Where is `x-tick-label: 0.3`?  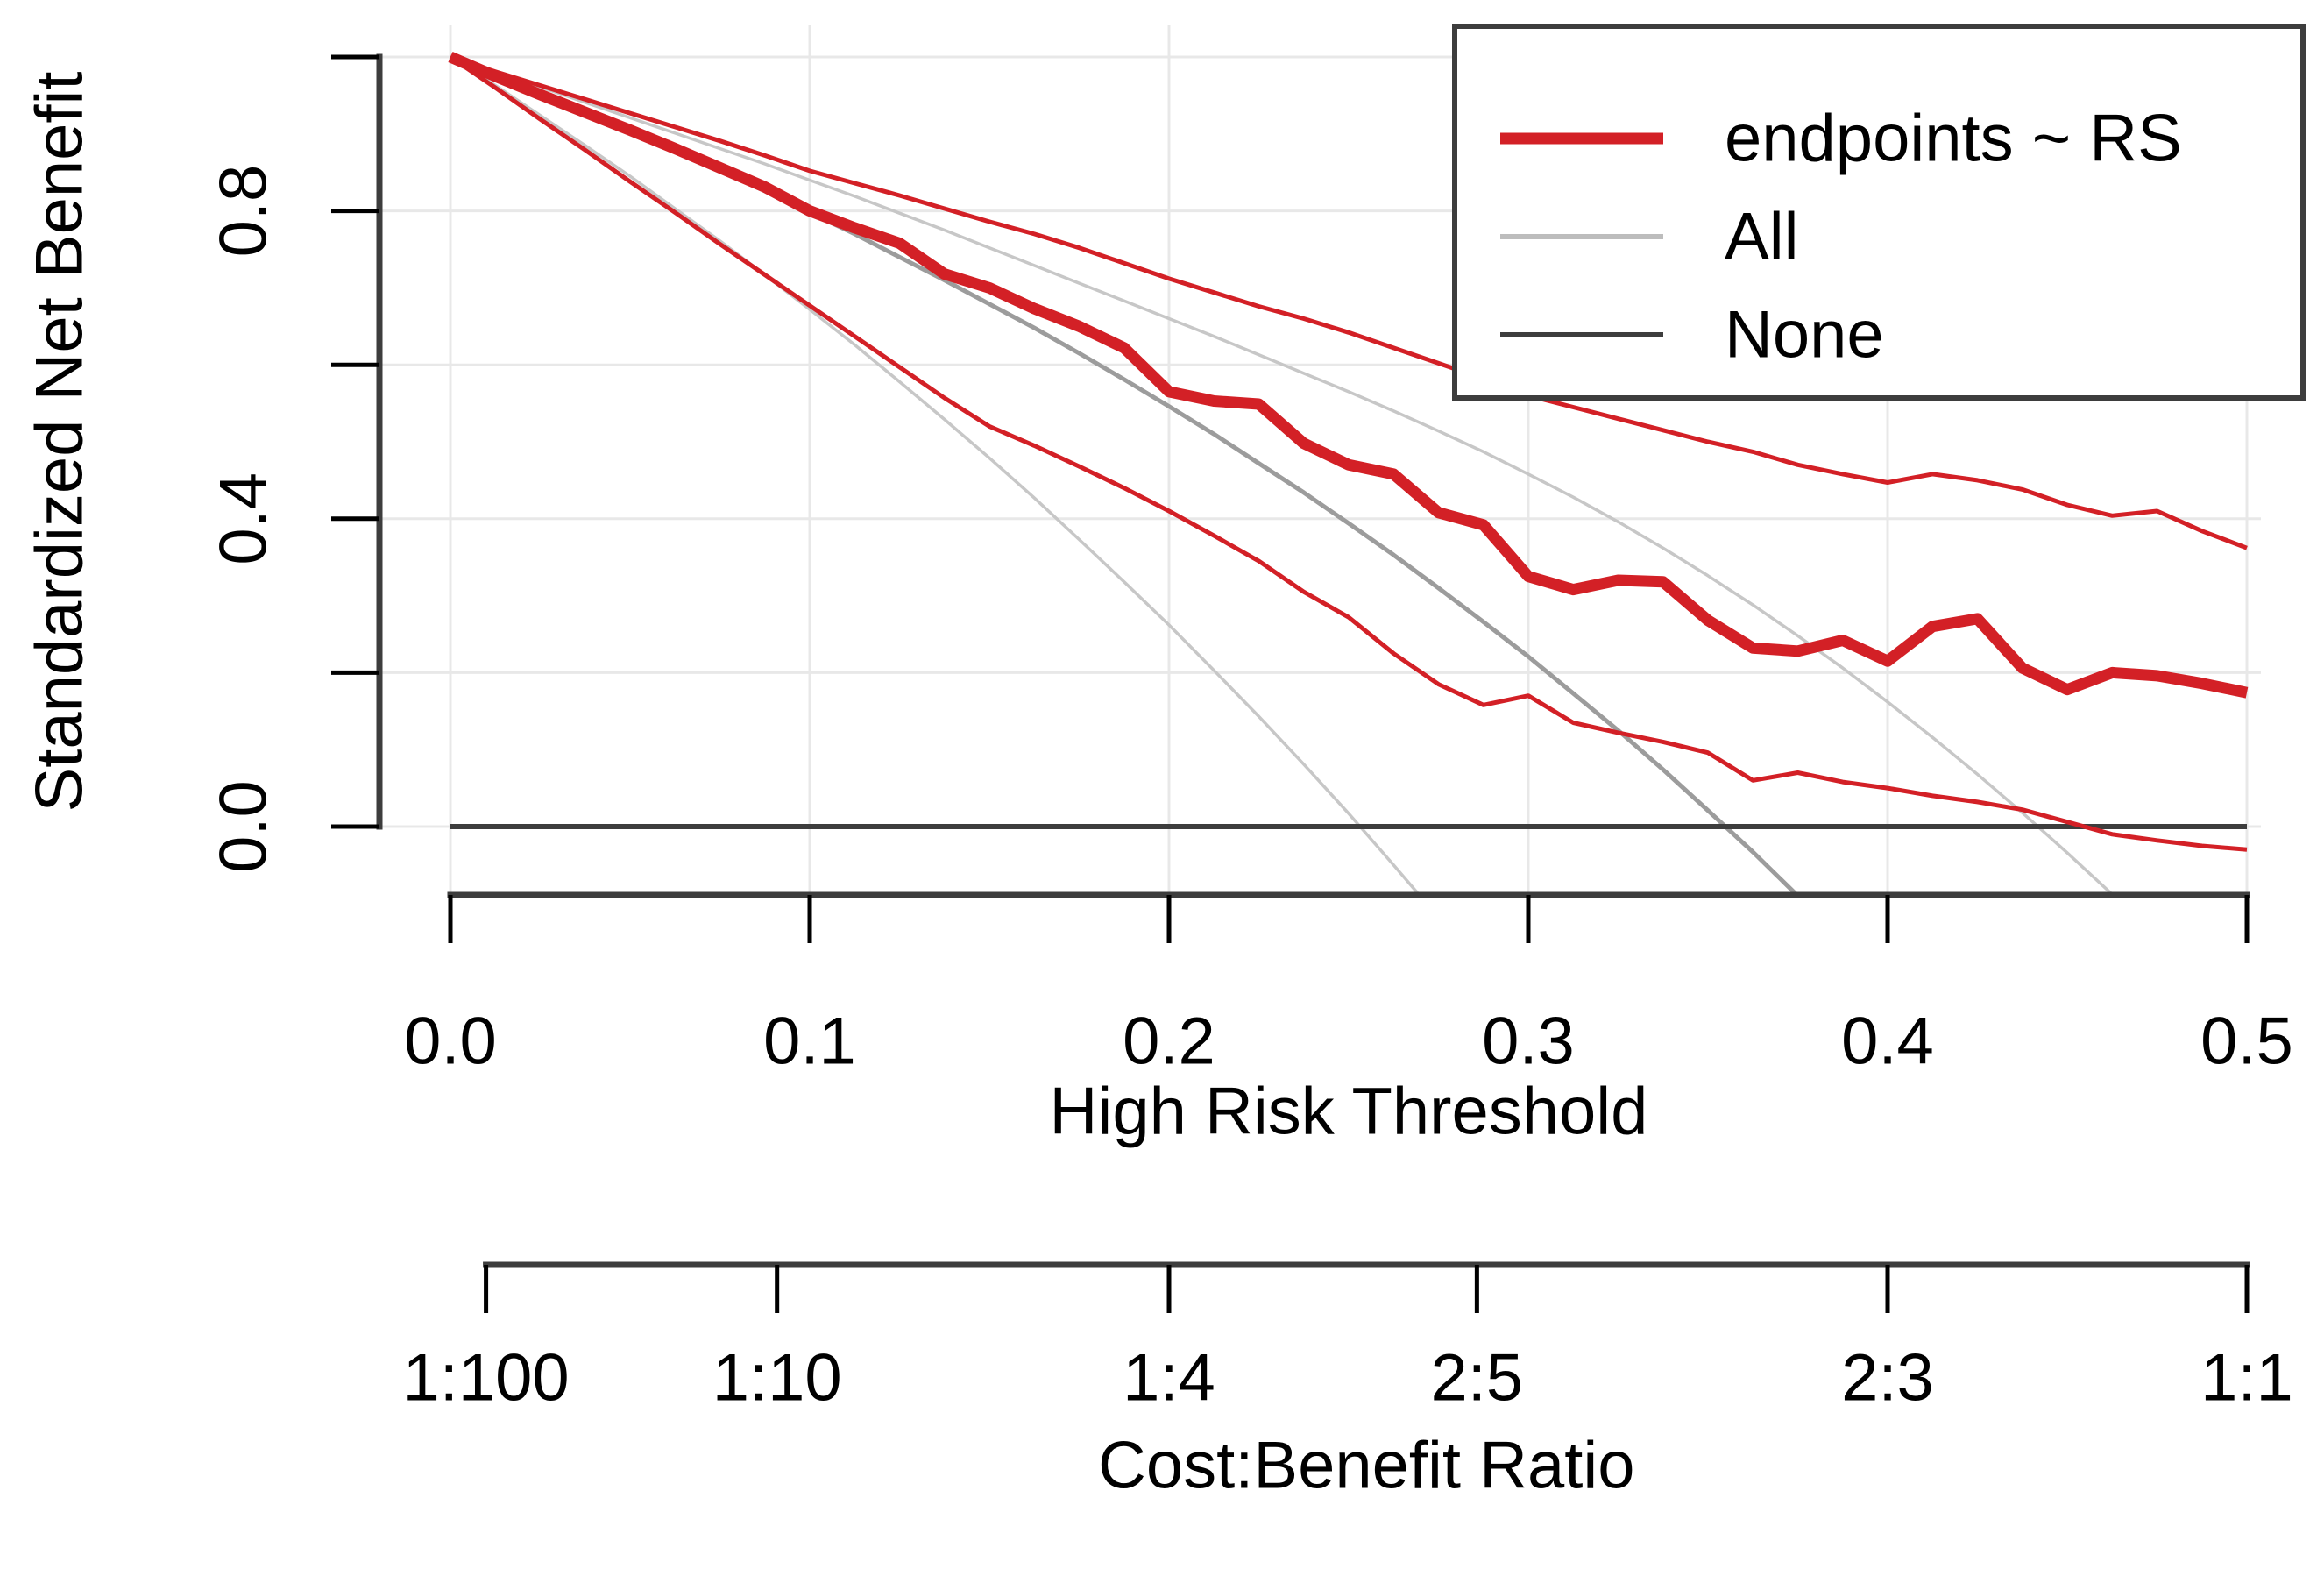 x-tick-label: 0.3 is located at coordinates (1528, 1042).